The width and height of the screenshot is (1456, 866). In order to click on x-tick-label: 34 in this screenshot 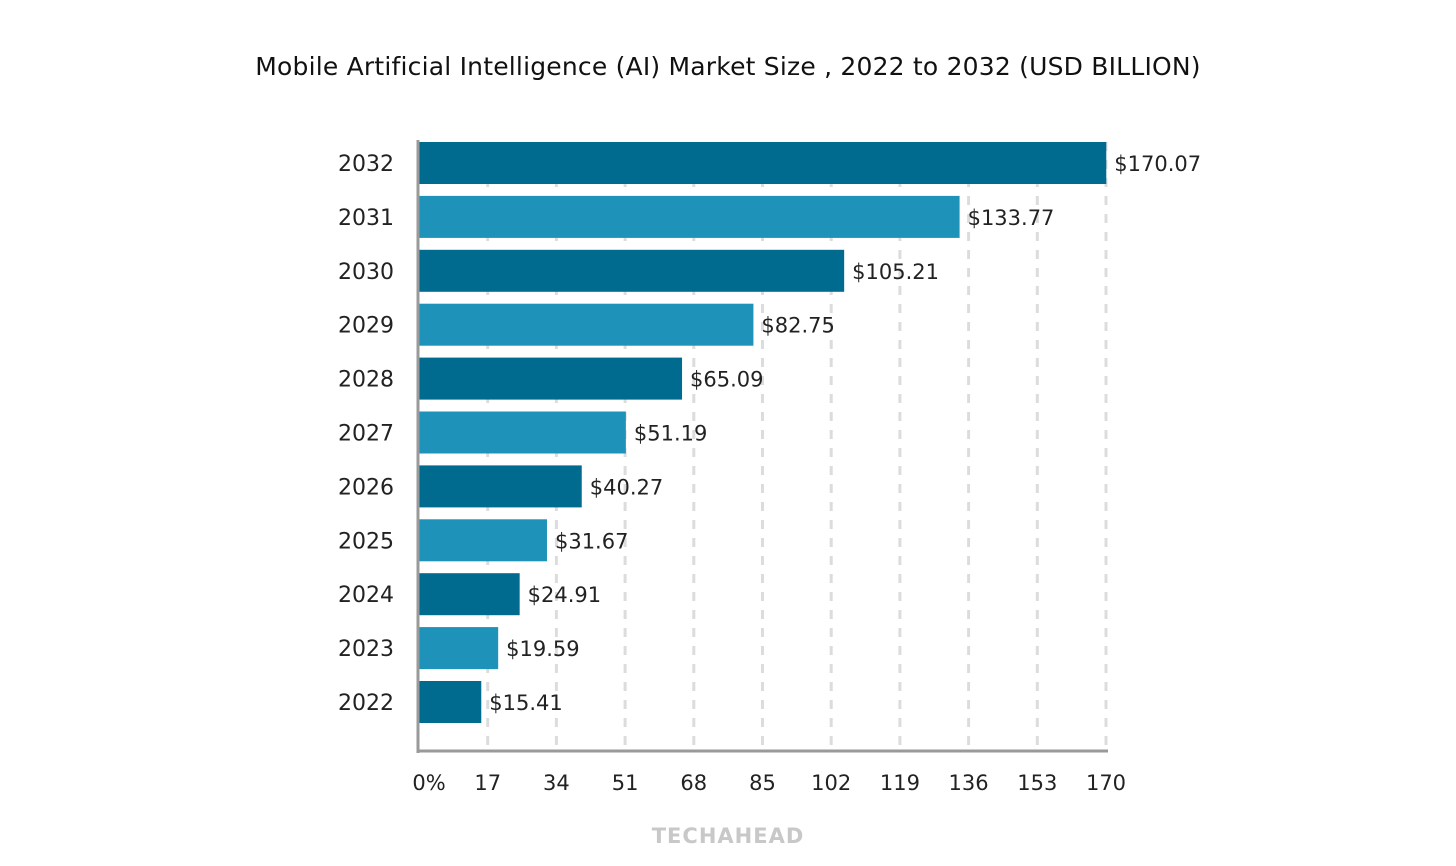, I will do `click(556, 783)`.